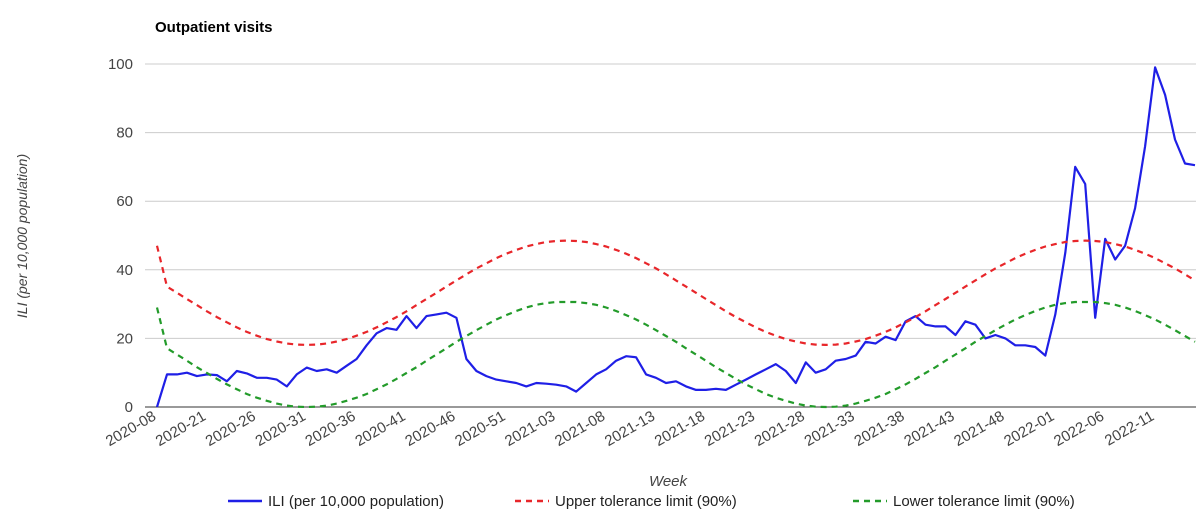 This screenshot has height=513, width=1196. I want to click on chart-title: Outpatient visits, so click(214, 27).